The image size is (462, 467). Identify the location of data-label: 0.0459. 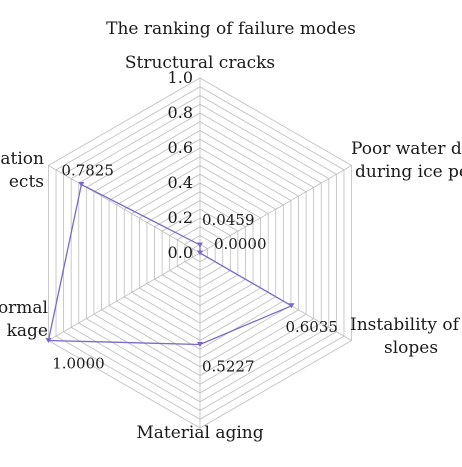
(228, 220).